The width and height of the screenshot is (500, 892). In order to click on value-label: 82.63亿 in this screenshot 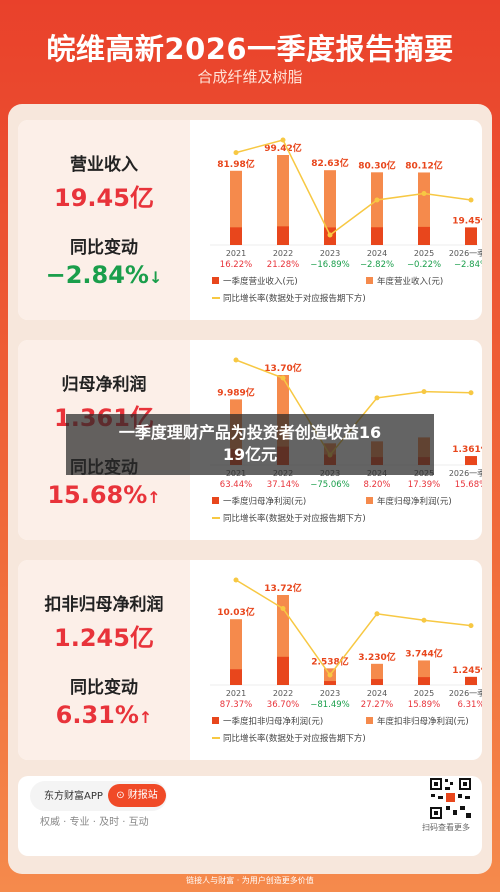, I will do `click(329, 163)`.